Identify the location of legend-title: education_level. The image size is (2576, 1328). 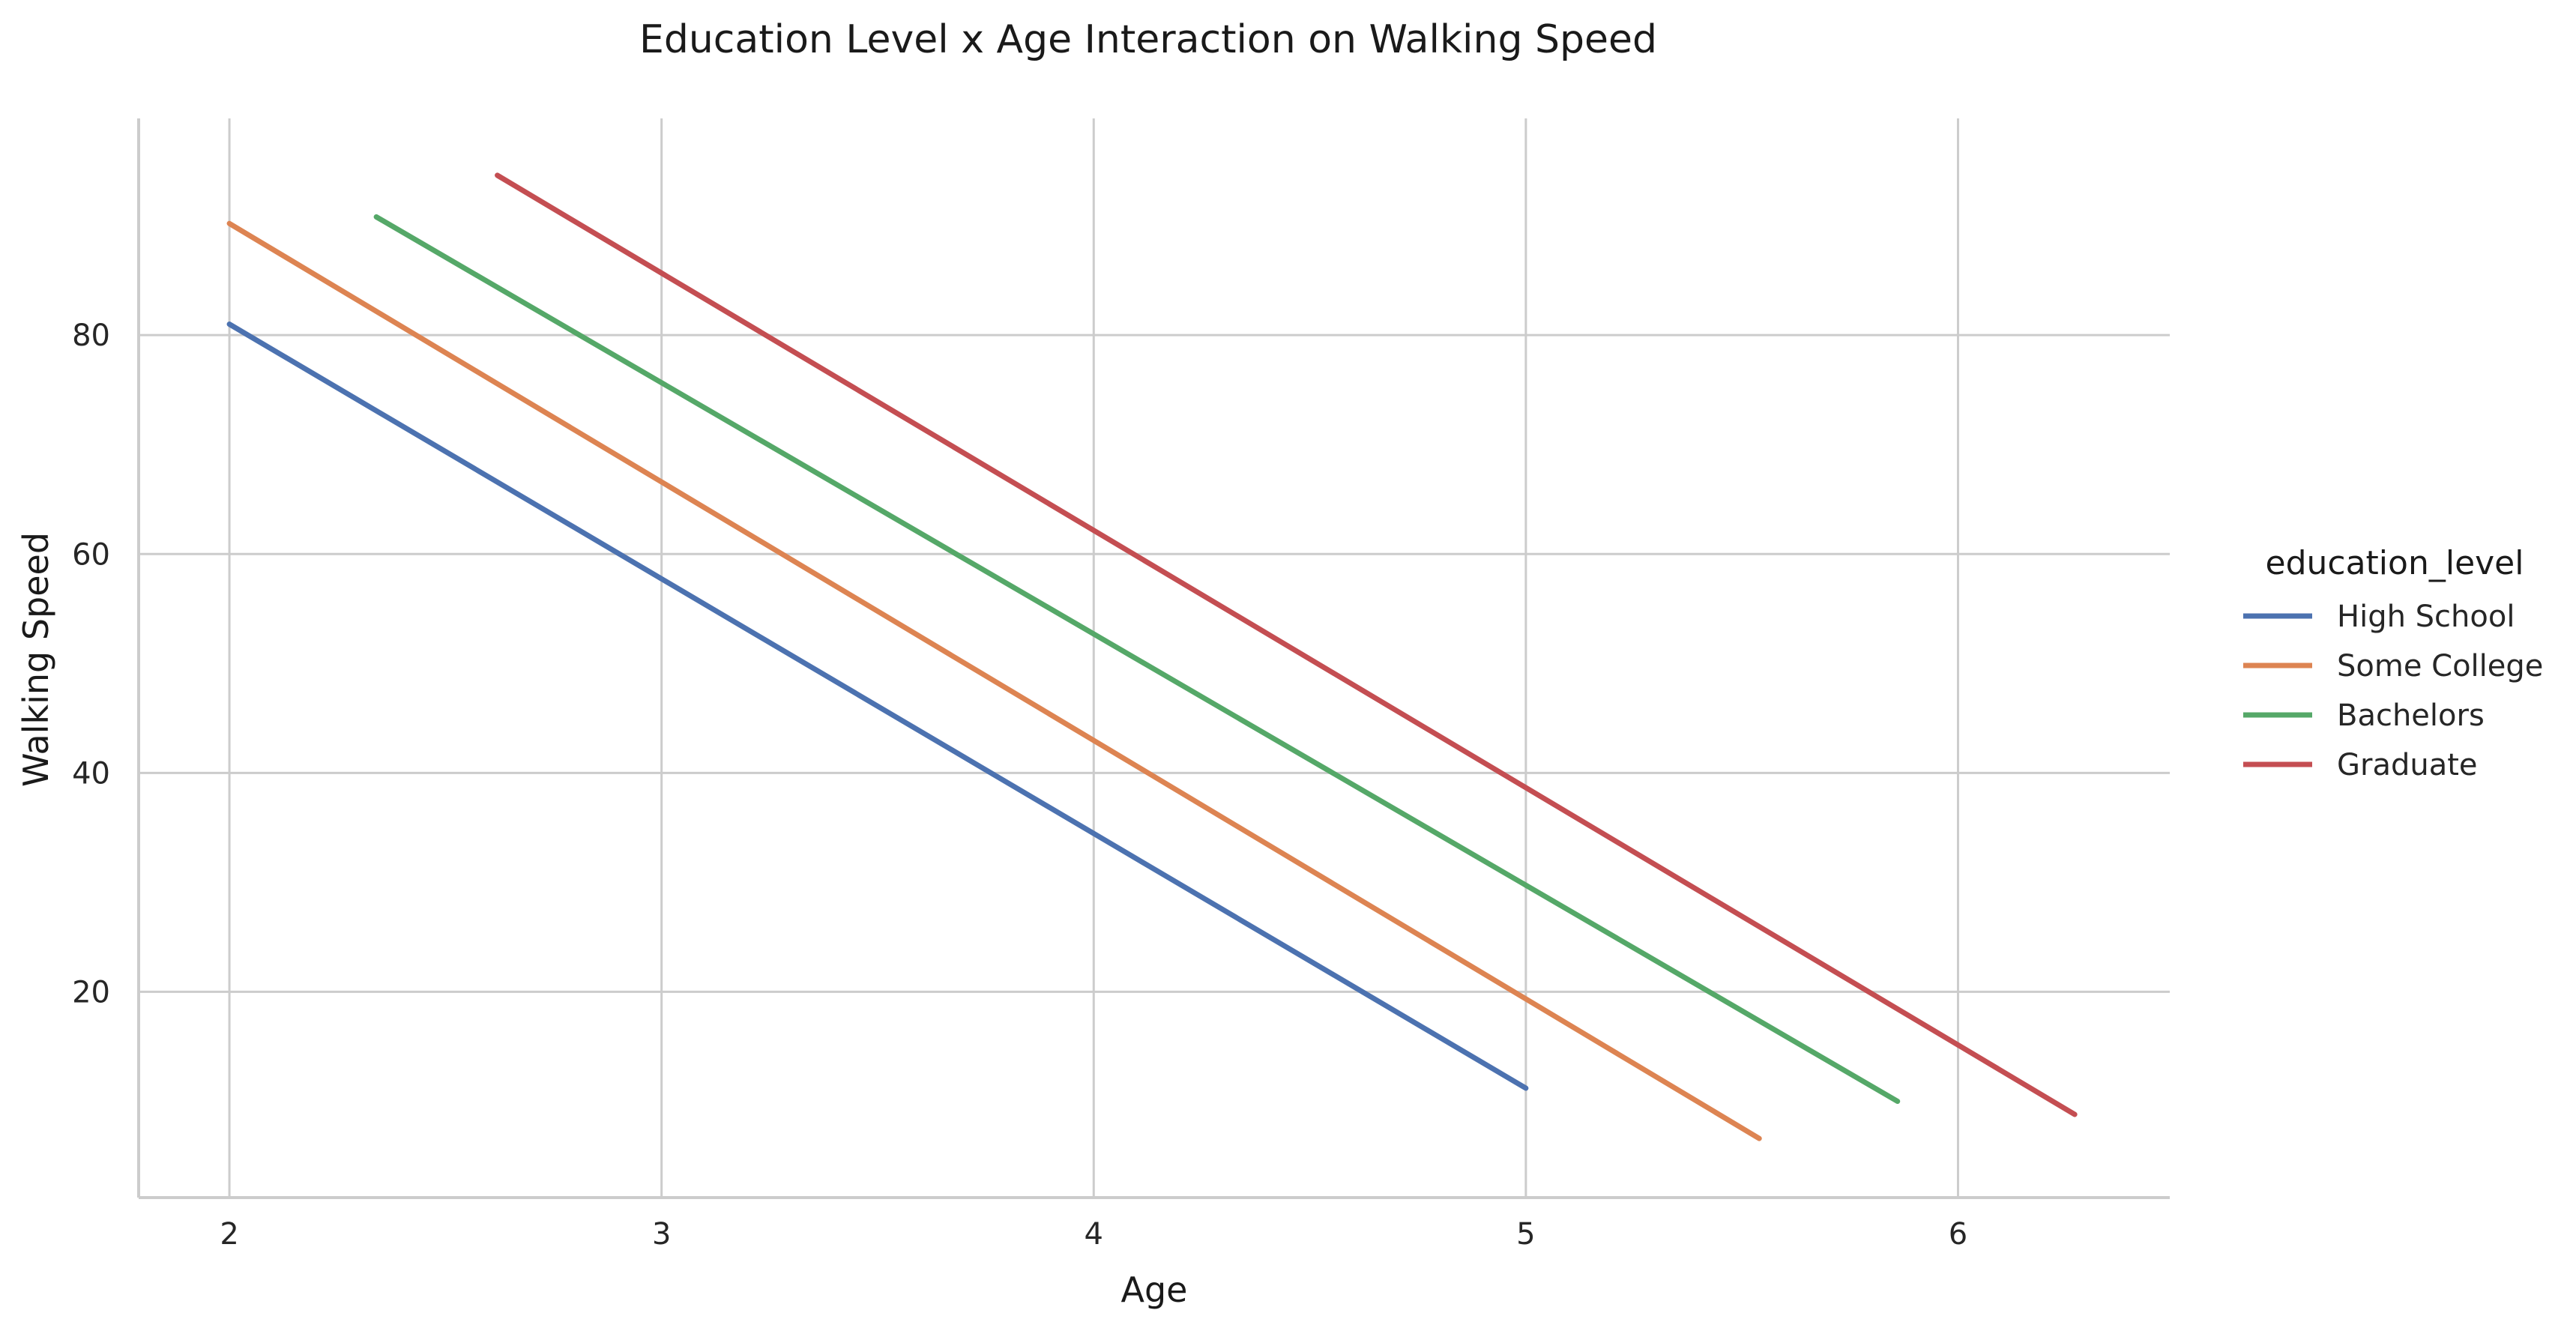
(2395, 563).